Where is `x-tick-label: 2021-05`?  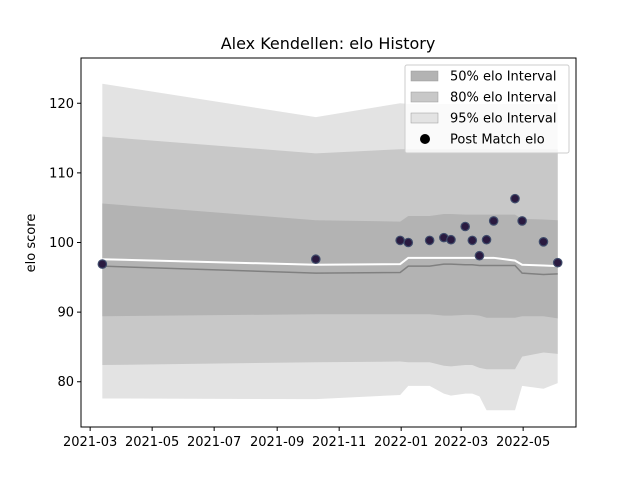
x-tick-label: 2021-05 is located at coordinates (152, 442).